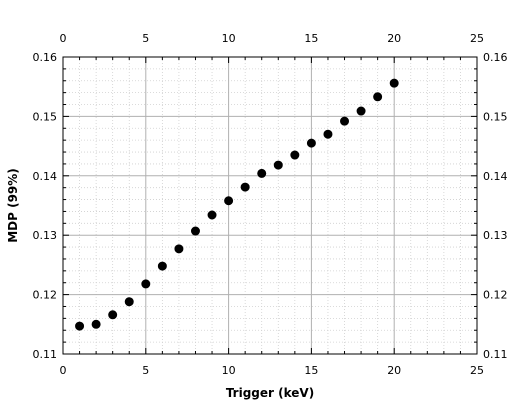  I want to click on x-axis-title: Trigger (keV), so click(270, 393).